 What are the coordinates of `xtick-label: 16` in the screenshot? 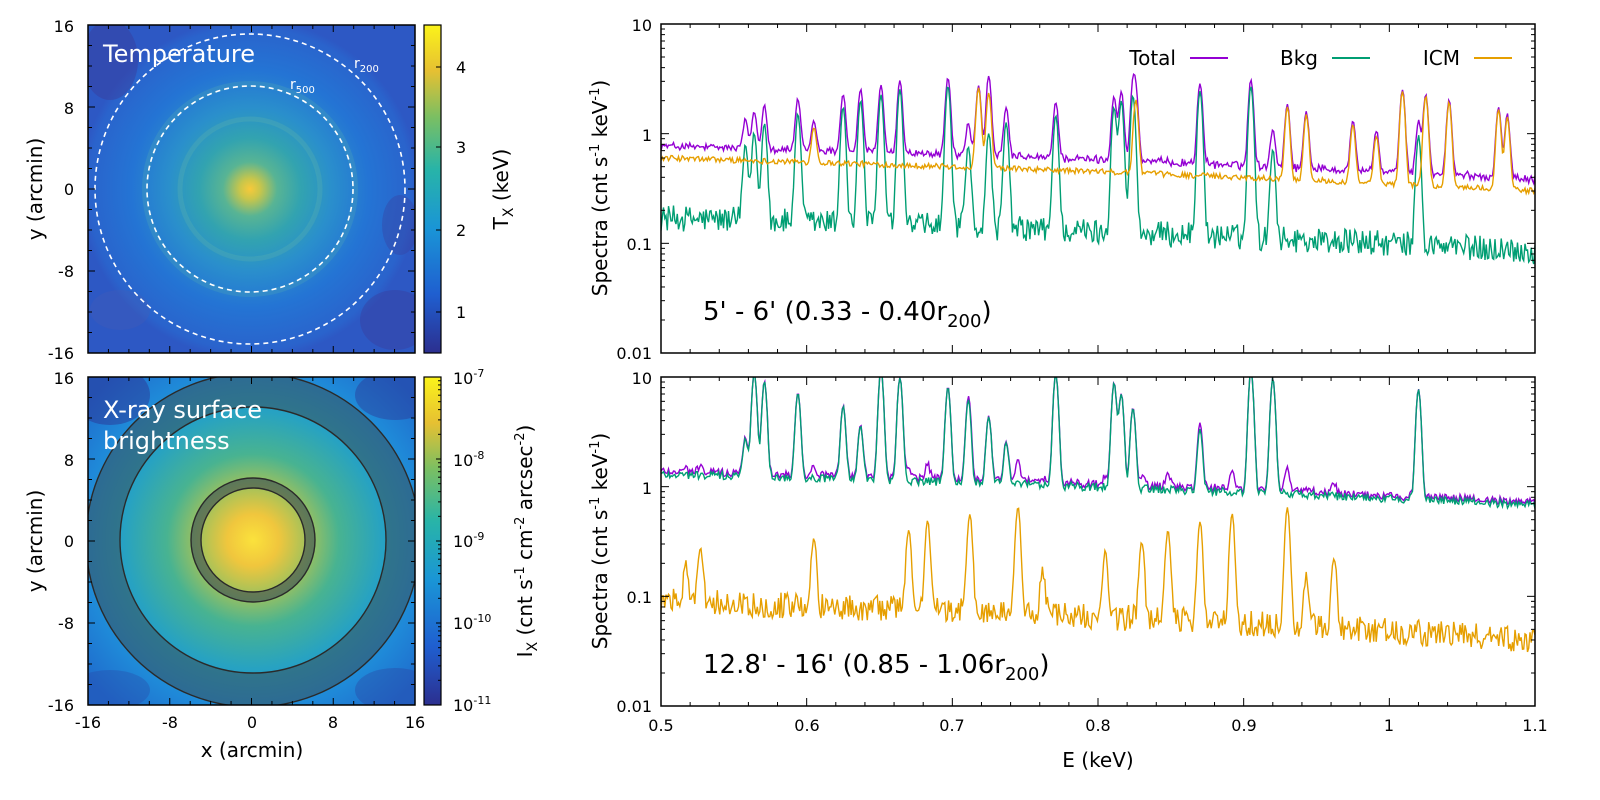 It's located at (415, 722).